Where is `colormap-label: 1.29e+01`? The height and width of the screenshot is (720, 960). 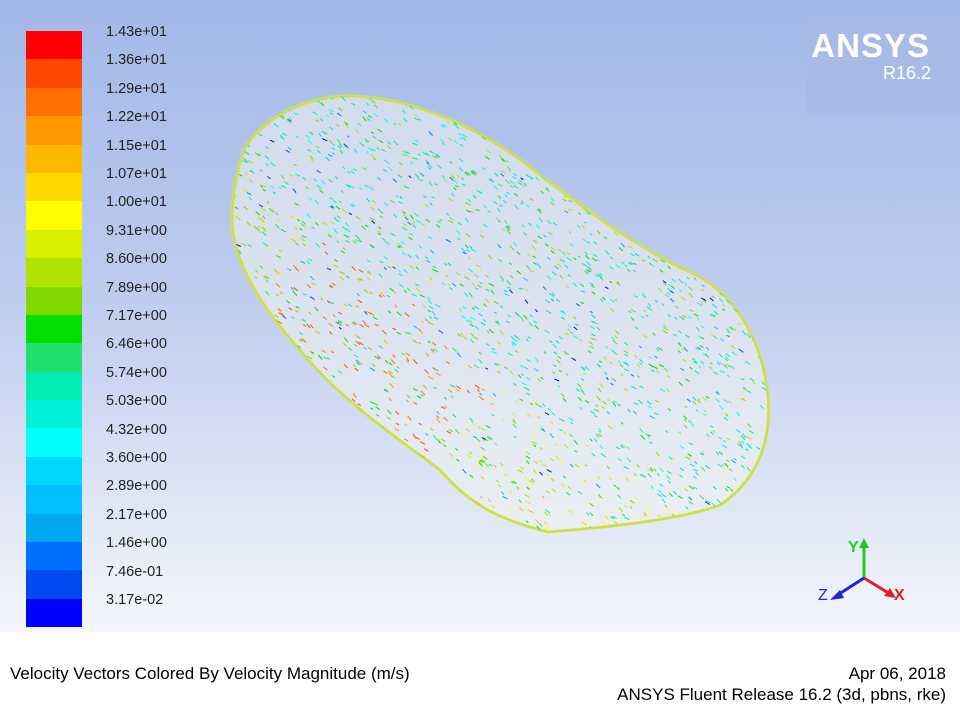
colormap-label: 1.29e+01 is located at coordinates (136, 88).